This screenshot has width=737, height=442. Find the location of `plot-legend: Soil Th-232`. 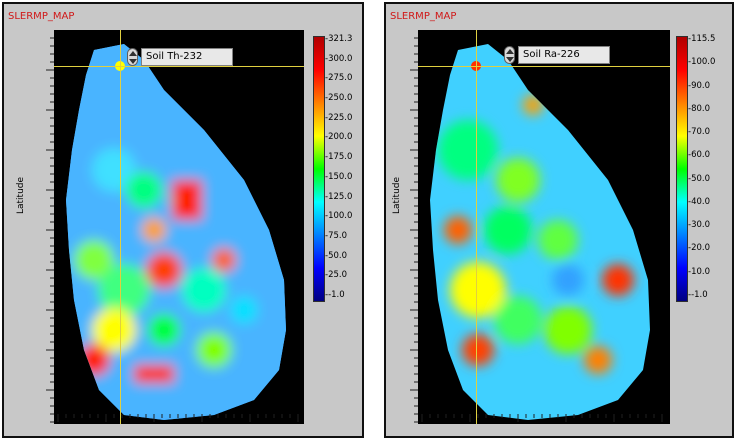

plot-legend: Soil Th-232 is located at coordinates (204, 57).